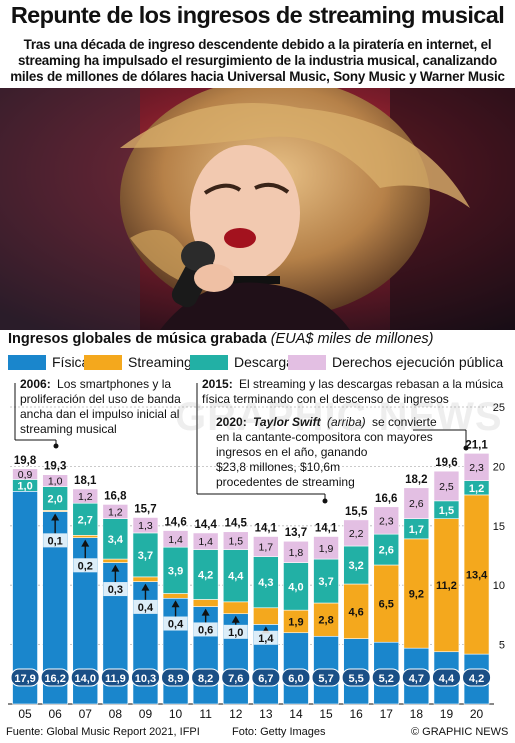  Describe the element at coordinates (446, 487) in the screenshot. I see `value-label-derechos: 2,5` at that location.